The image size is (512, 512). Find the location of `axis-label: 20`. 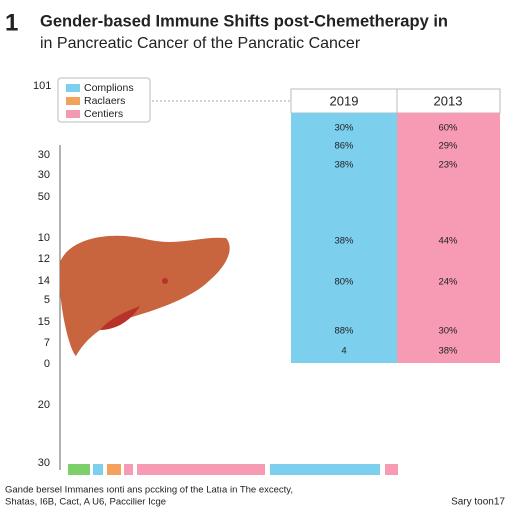

axis-label: 20 is located at coordinates (44, 405).